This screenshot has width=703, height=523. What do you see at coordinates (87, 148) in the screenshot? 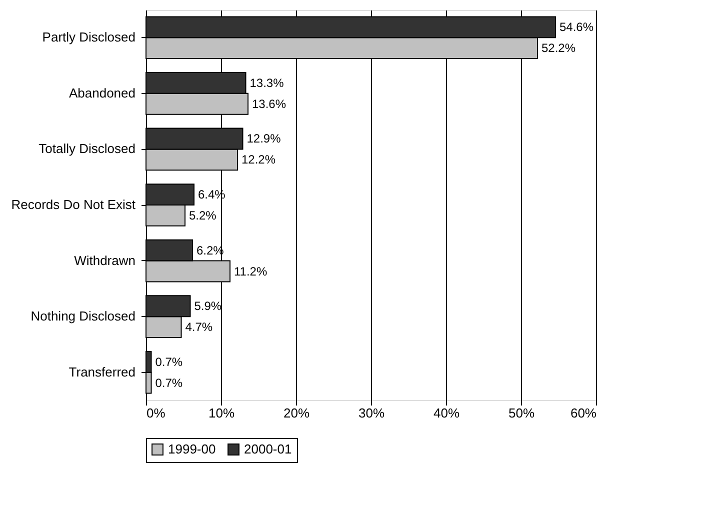
I see `y-tick-label: Totally Disclosed` at bounding box center [87, 148].